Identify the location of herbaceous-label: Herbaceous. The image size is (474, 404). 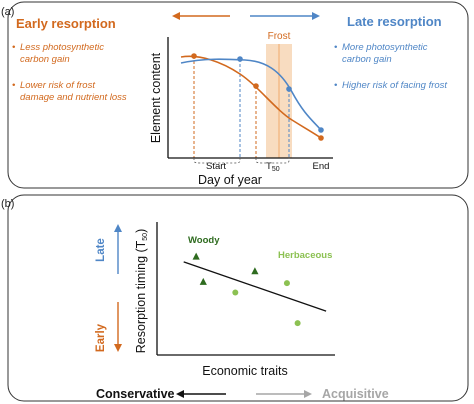
(305, 255).